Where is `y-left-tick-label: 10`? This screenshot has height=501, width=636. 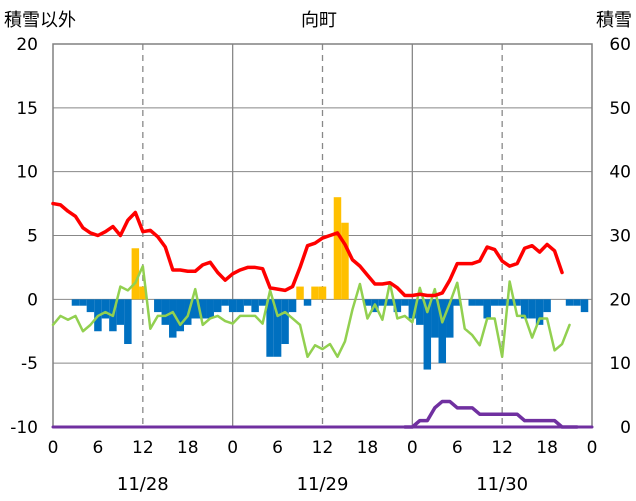
y-left-tick-label: 10 is located at coordinates (27, 173).